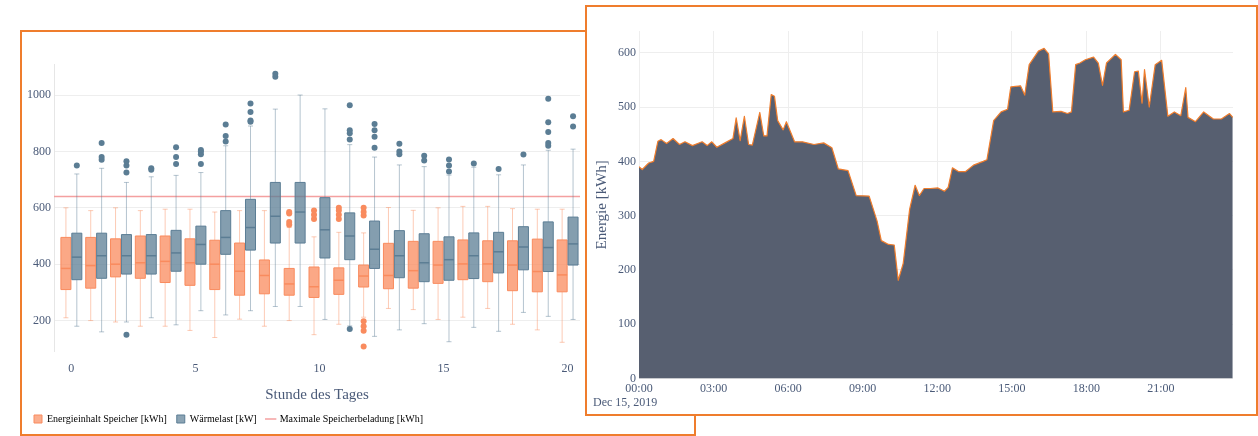  I want to click on legend-label: Maximale Speicherbeladung [kWh], so click(351, 418).